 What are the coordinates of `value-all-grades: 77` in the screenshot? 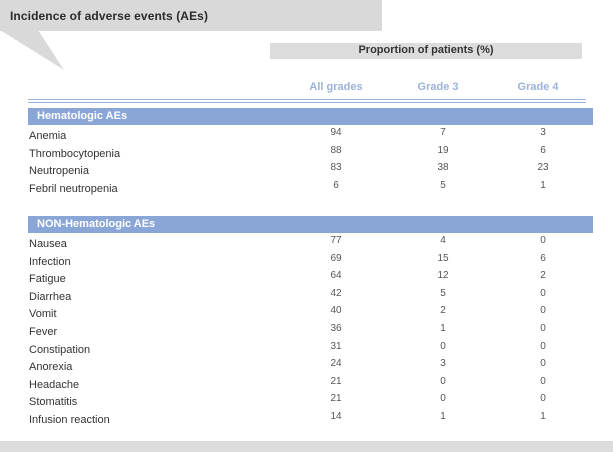 It's located at (336, 240).